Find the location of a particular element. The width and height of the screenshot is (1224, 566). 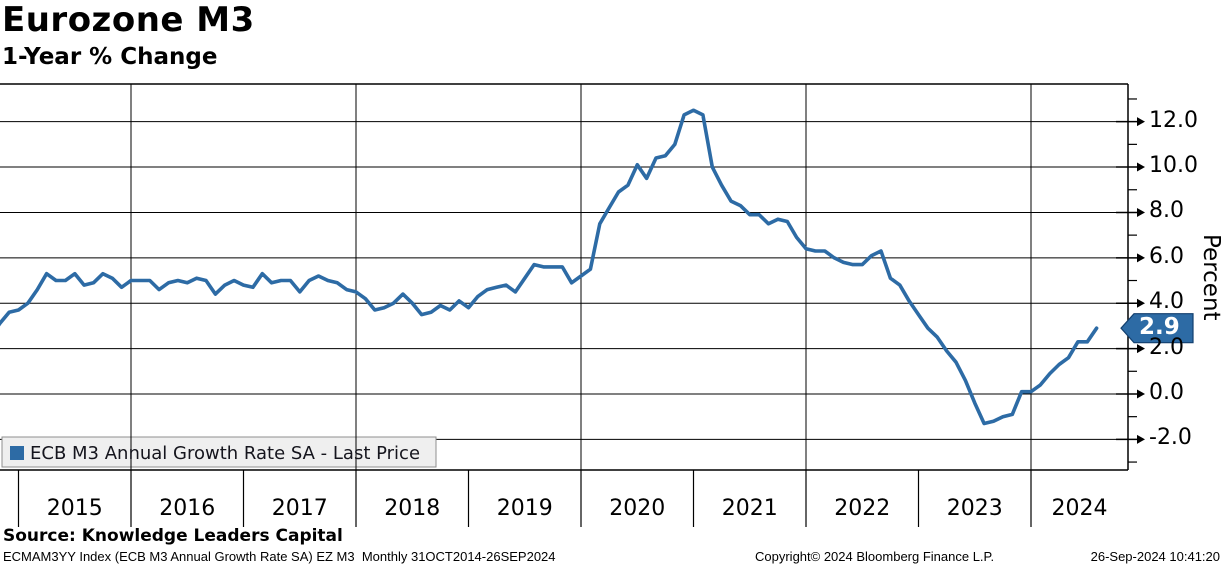

x-axis-year-label: 2023 is located at coordinates (974, 508).